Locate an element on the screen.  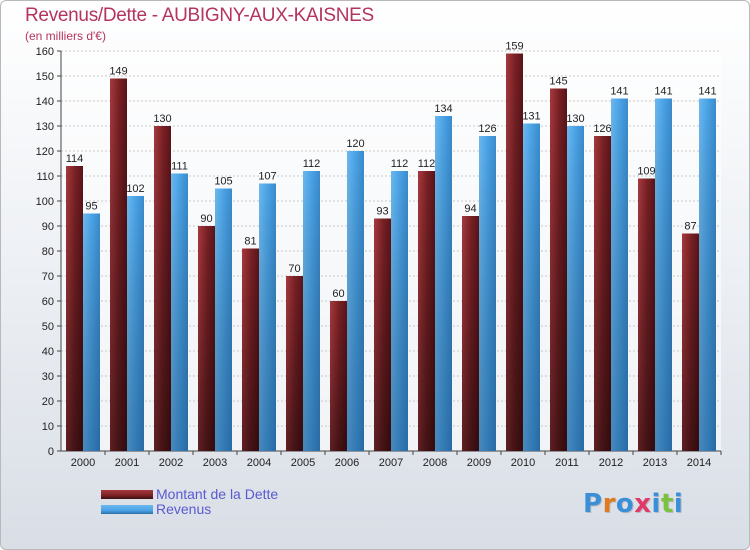
y-tick-label: 20 is located at coordinates (48, 402).